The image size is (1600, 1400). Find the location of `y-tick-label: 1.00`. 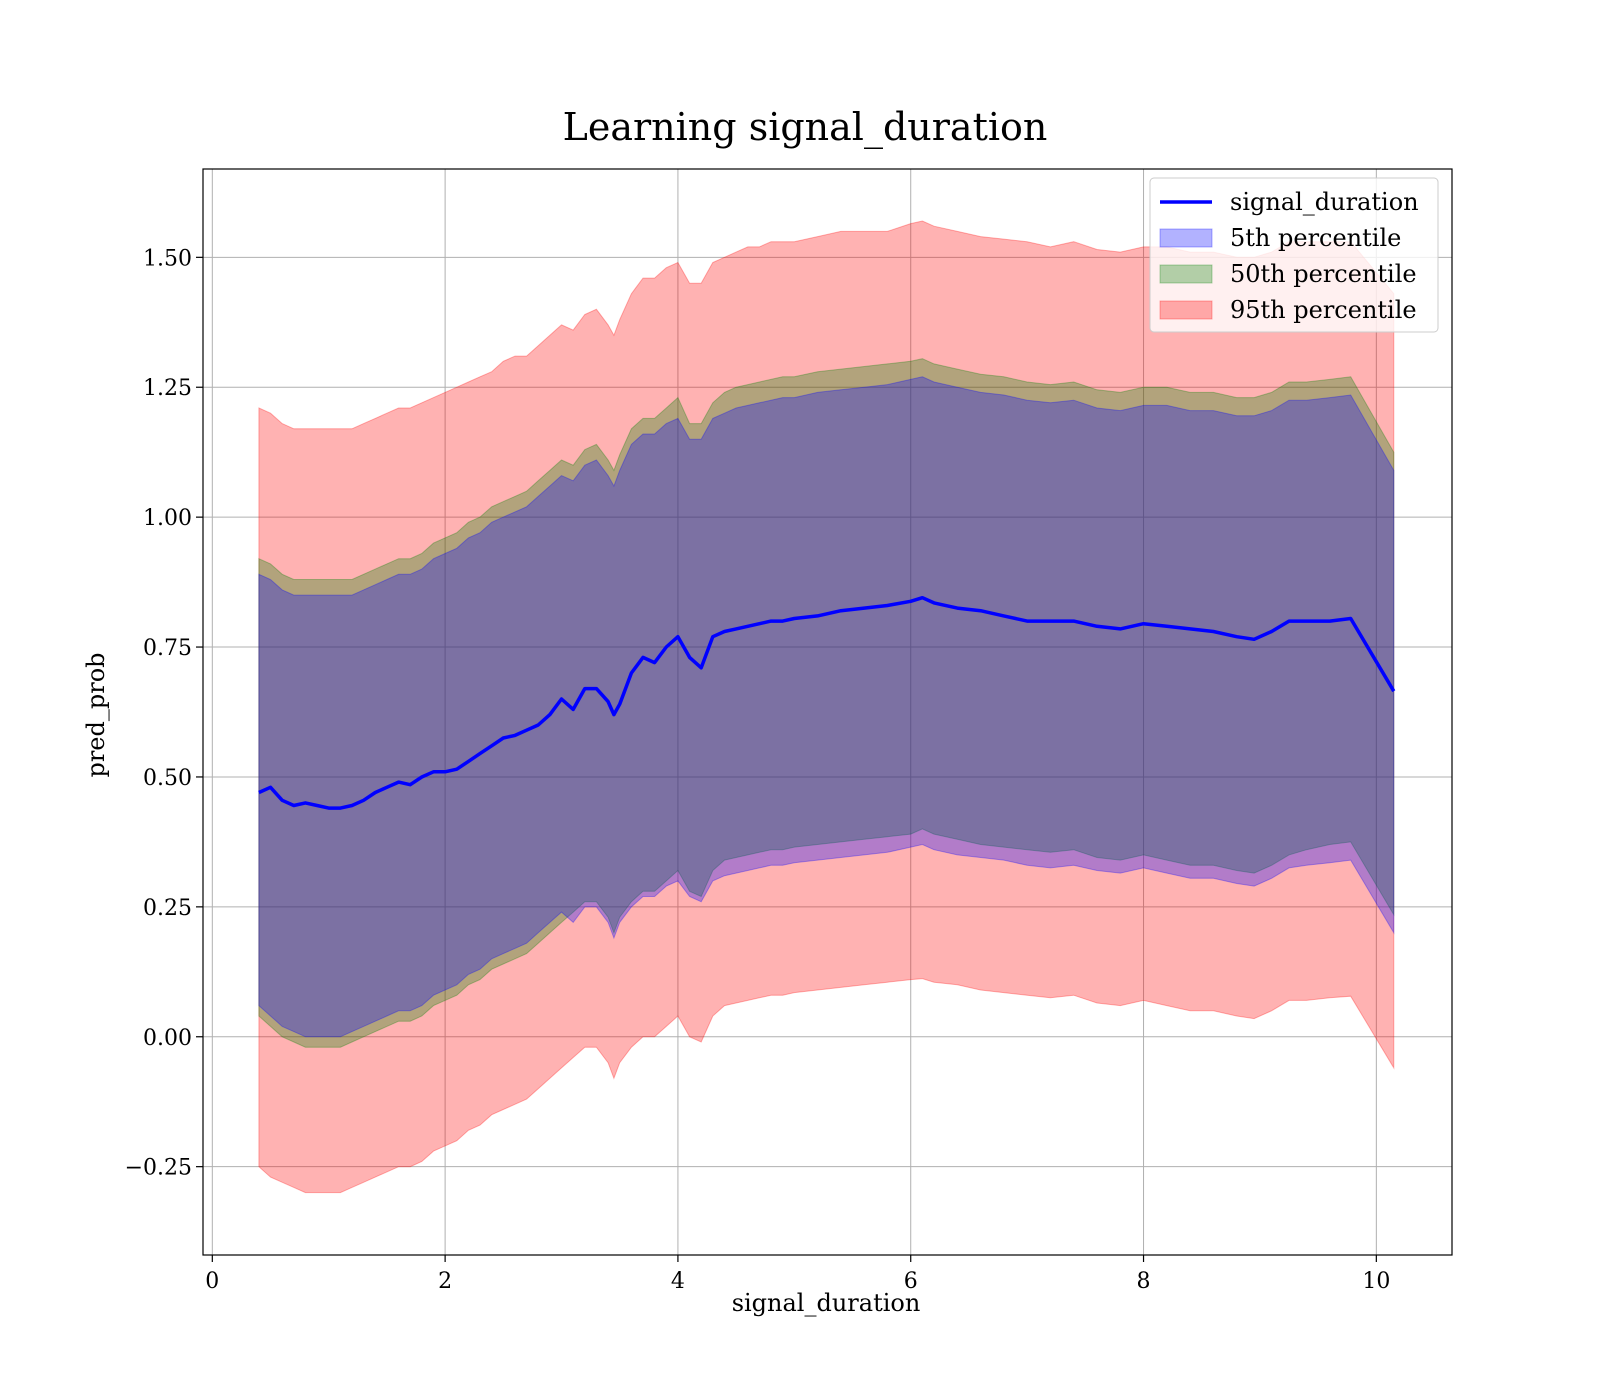

y-tick-label: 1.00 is located at coordinates (167, 518).